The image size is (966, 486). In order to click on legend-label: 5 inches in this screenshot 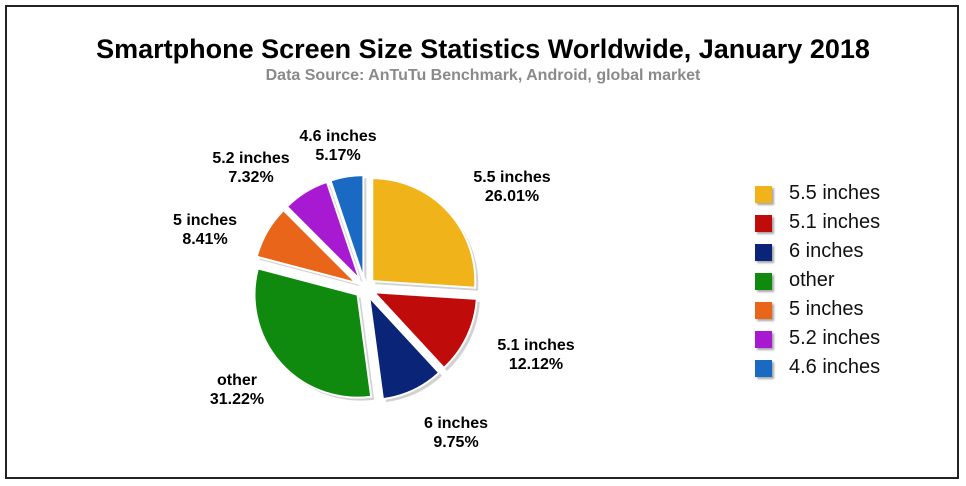, I will do `click(826, 309)`.